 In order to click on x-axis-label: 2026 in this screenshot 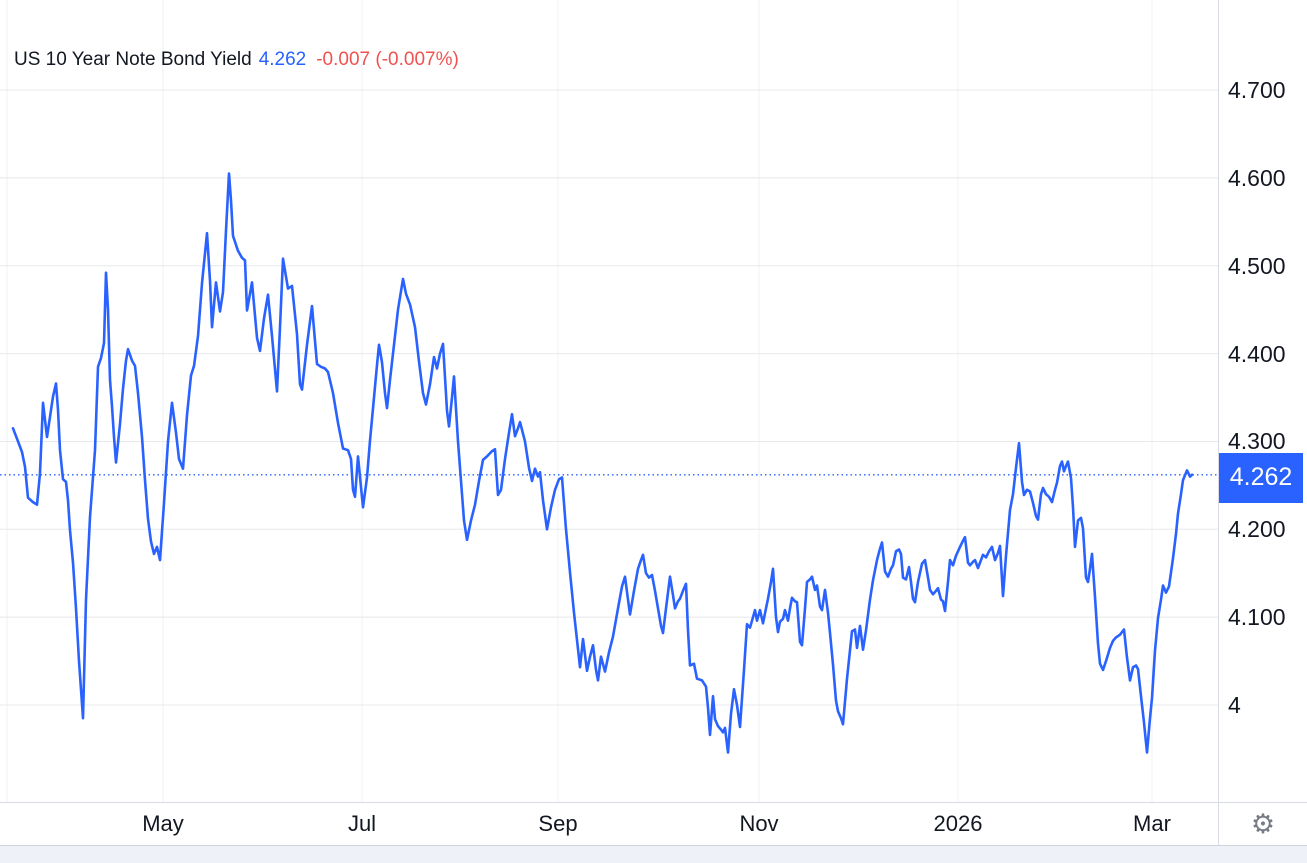, I will do `click(958, 823)`.